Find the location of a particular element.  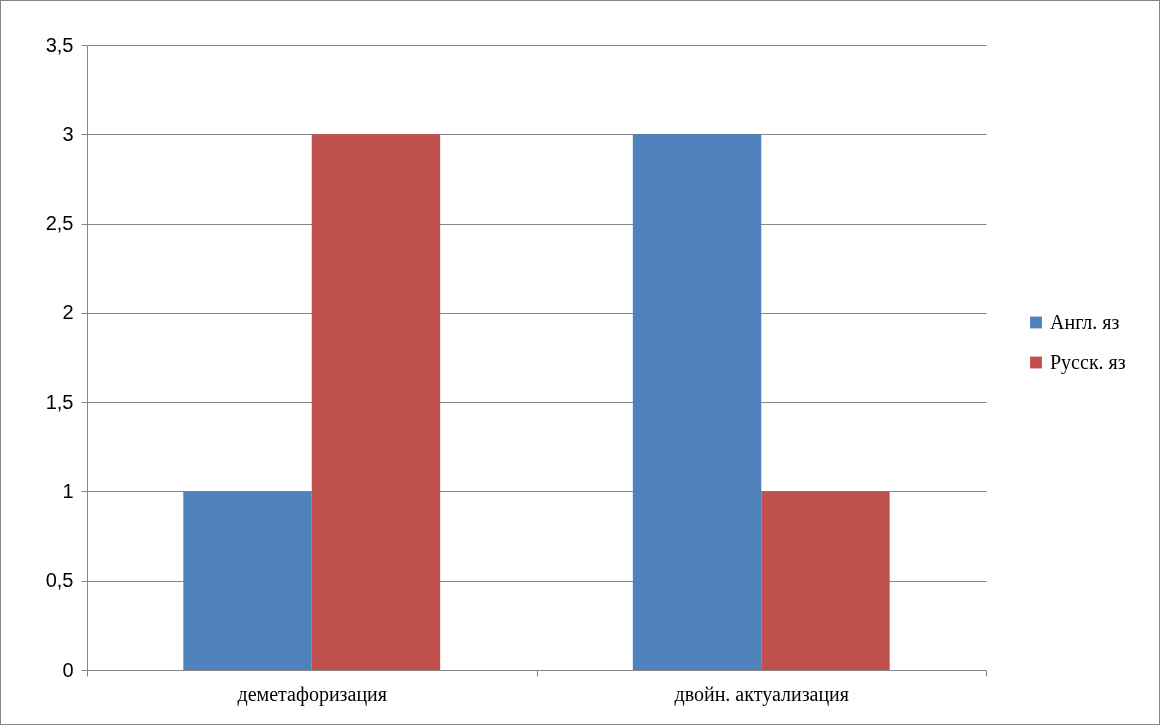

legend-label: Русск. яз is located at coordinates (1088, 362).